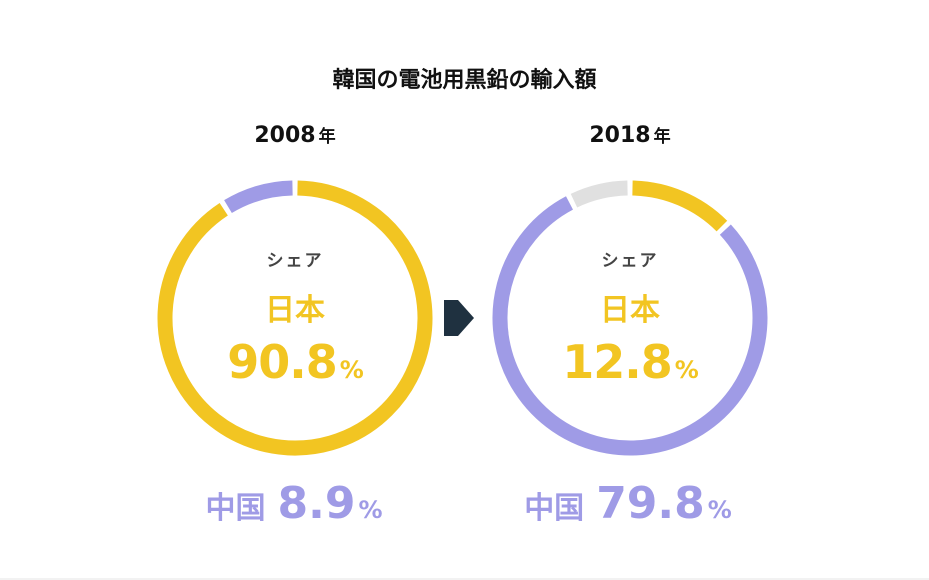  What do you see at coordinates (599, 194) in the screenshot?
I see `donut-slice-2018-その他` at bounding box center [599, 194].